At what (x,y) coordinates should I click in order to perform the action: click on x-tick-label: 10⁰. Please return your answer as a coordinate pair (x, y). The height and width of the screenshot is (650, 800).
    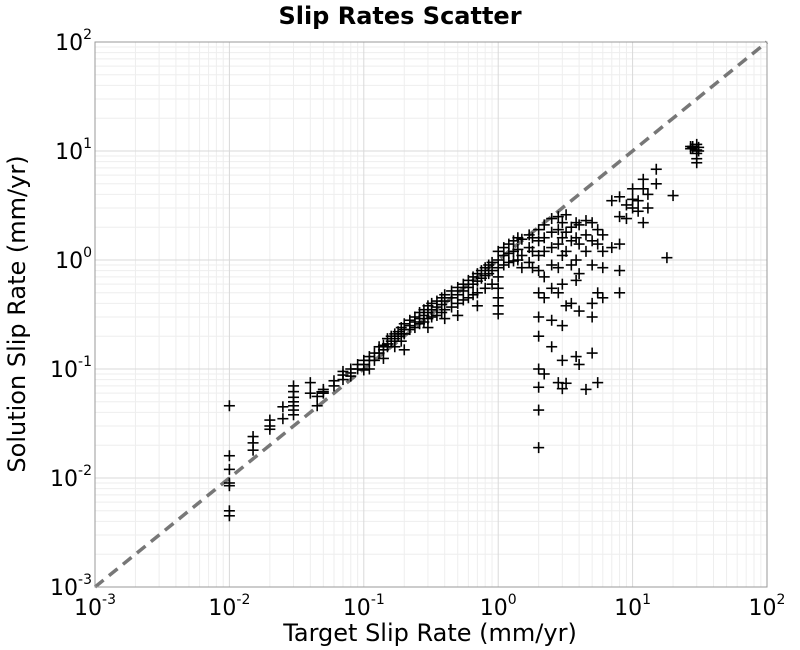
    Looking at the image, I should click on (498, 606).